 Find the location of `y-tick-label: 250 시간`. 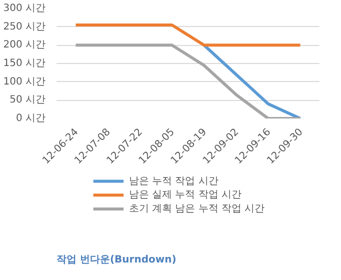

y-tick-label: 250 시간 is located at coordinates (24, 26).